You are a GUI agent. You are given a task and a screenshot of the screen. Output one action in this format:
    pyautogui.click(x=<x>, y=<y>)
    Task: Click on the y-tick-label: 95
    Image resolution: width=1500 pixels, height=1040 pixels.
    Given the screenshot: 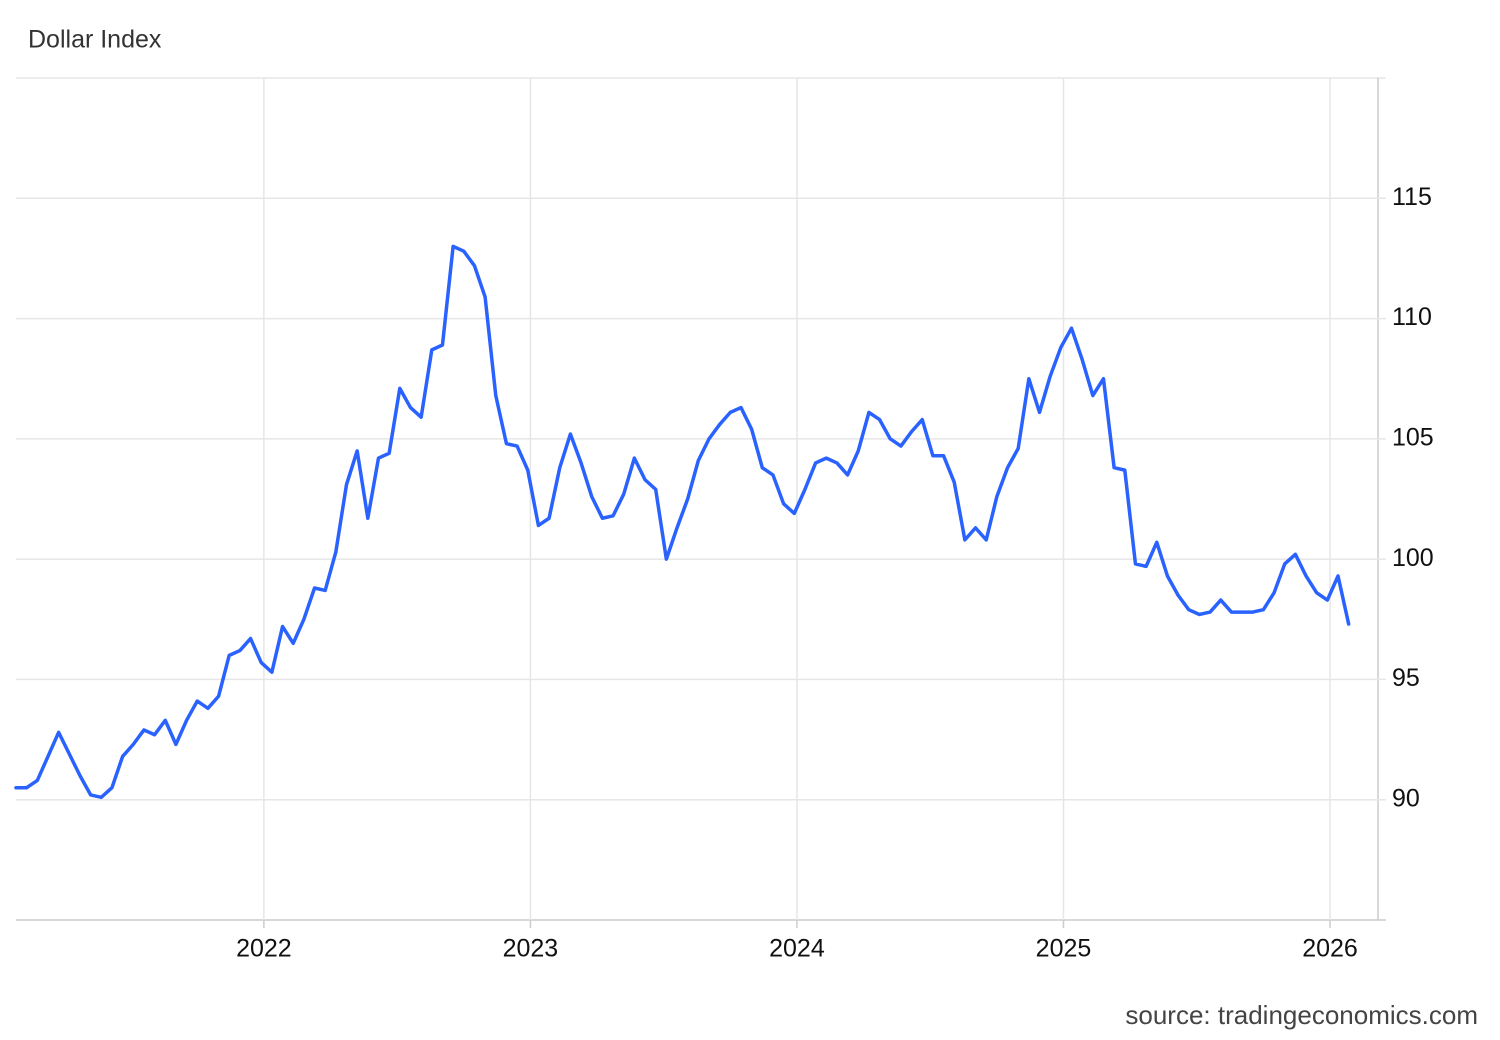 What is the action you would take?
    pyautogui.click(x=1406, y=678)
    